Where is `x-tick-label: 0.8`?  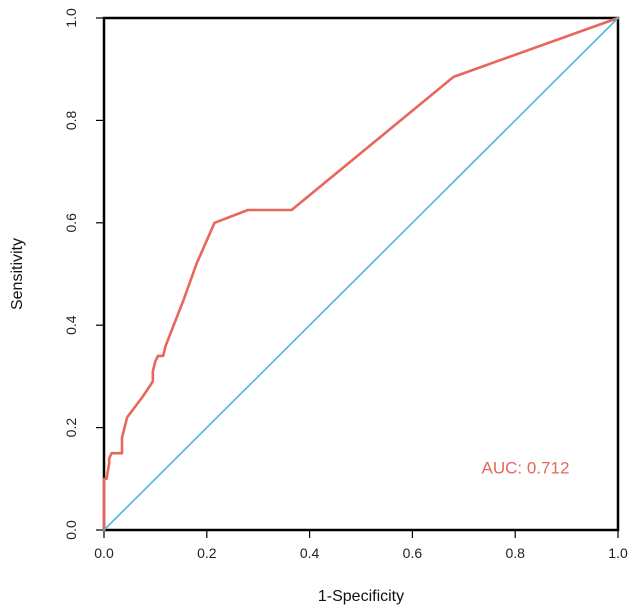
x-tick-label: 0.8 is located at coordinates (515, 553).